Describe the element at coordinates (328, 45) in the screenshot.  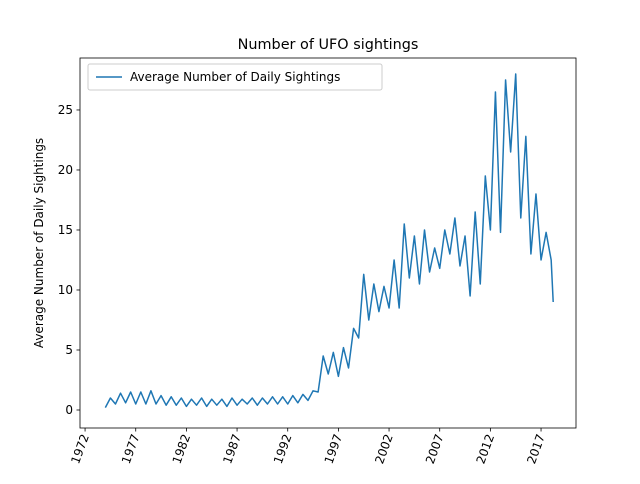
I see `chart-title: Number of UFO sightings` at that location.